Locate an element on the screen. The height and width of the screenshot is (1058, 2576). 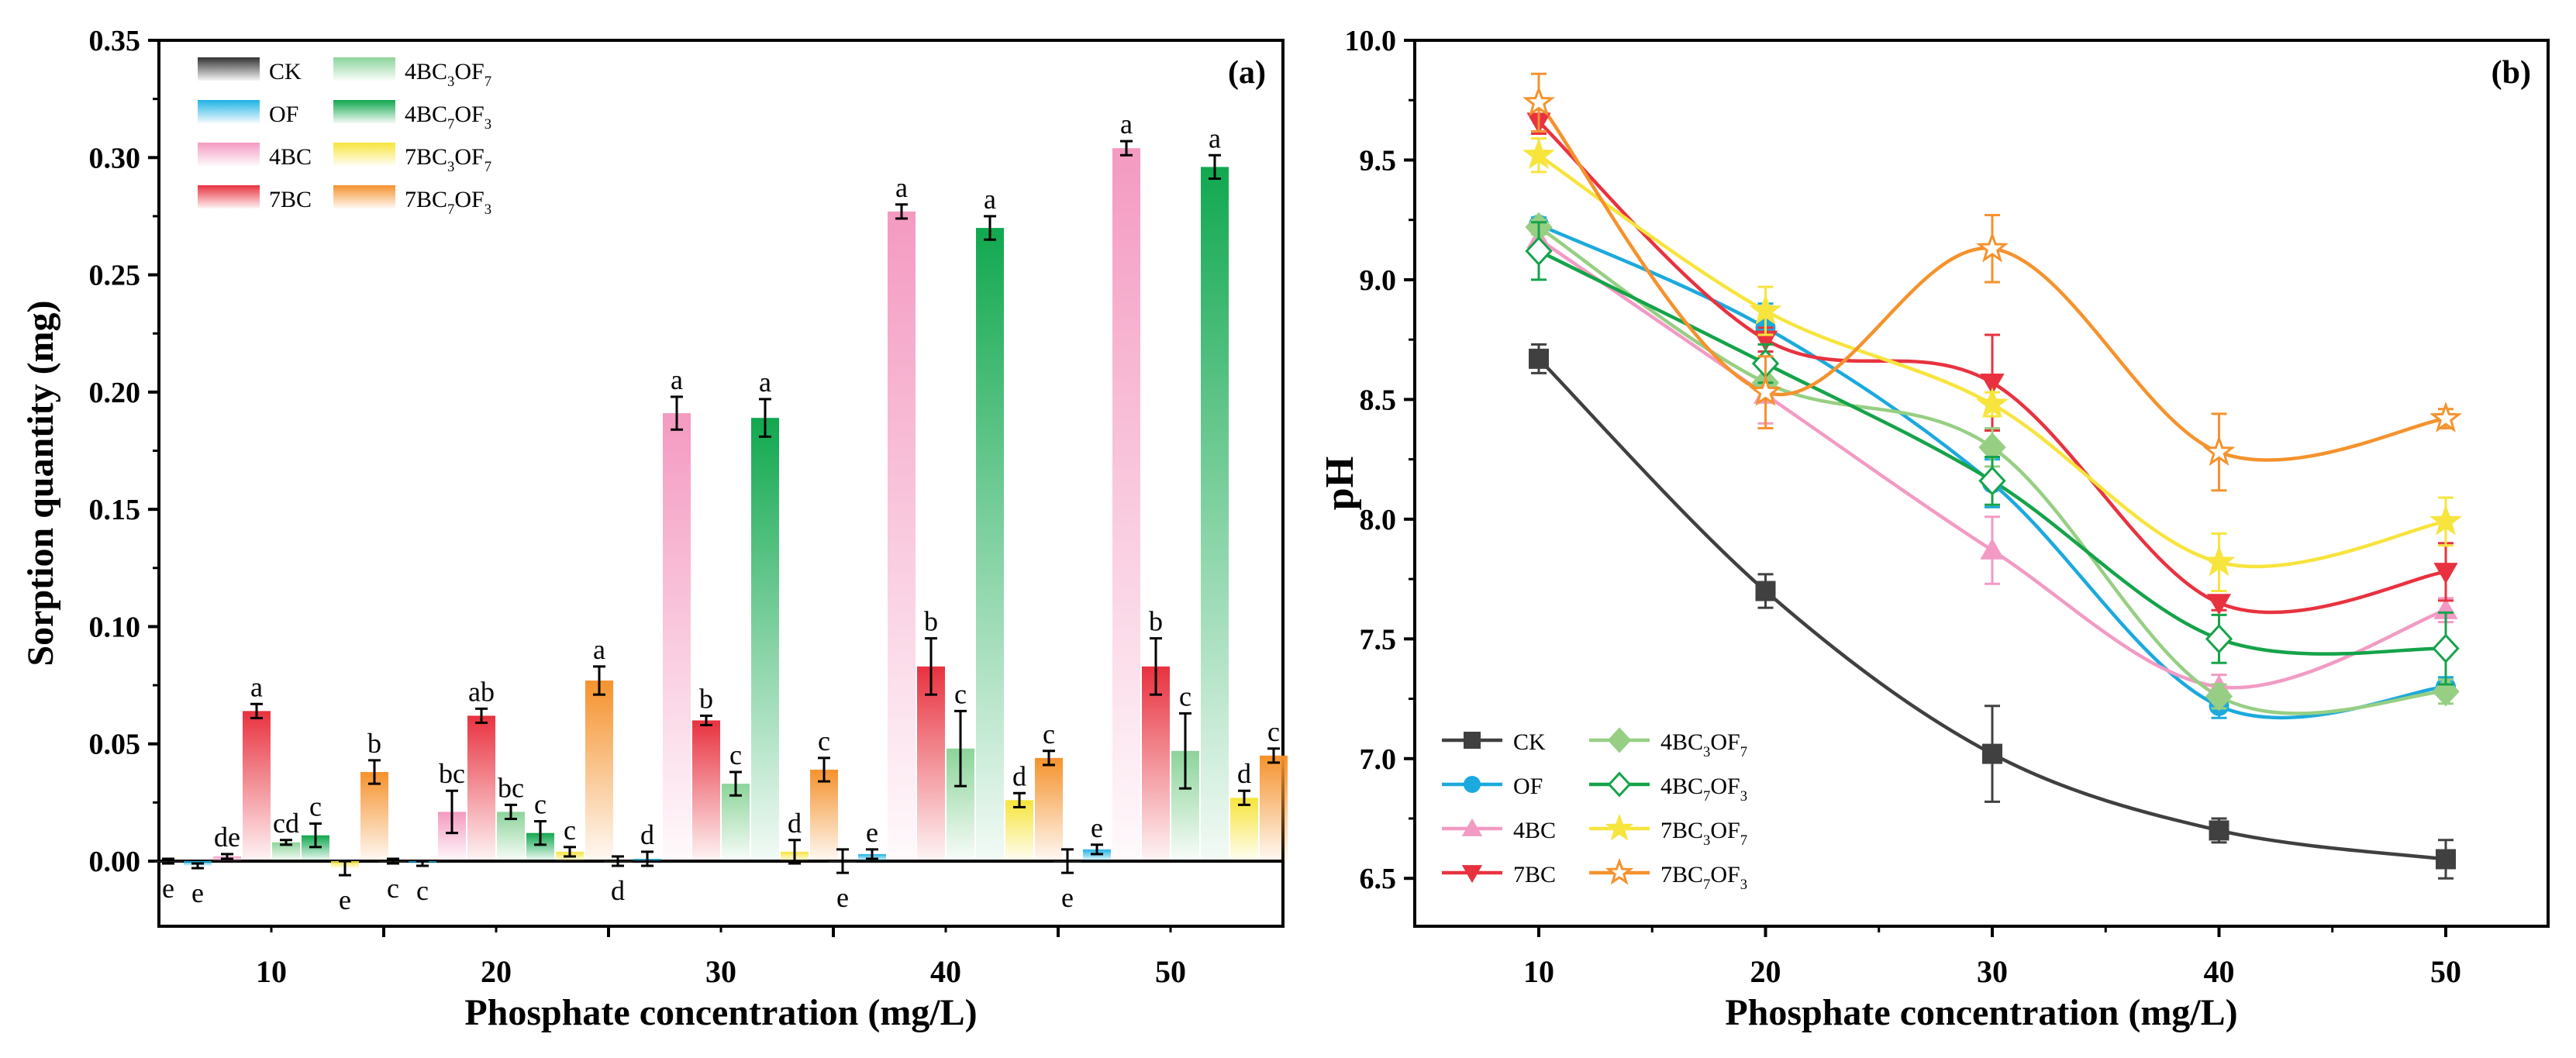
significance-label-4BC7OF3-40: a is located at coordinates (990, 199).